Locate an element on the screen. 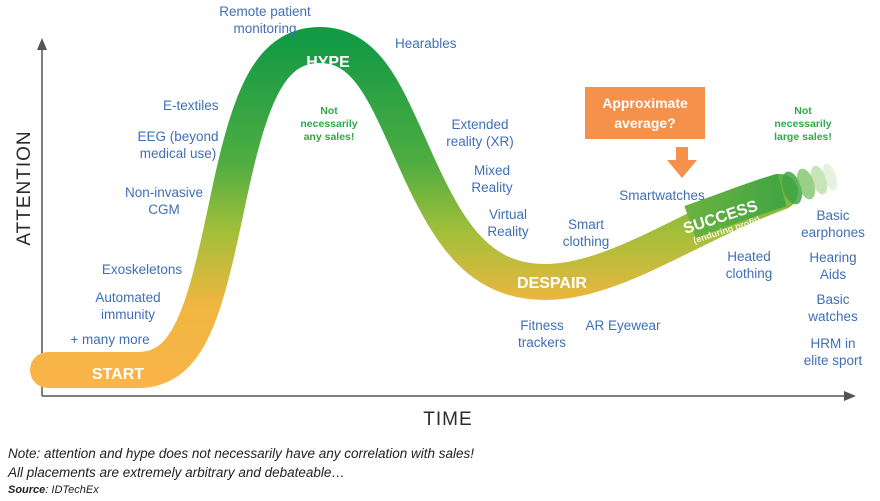 The image size is (880, 501). y-axis-label: ATTENTION is located at coordinates (24, 187).